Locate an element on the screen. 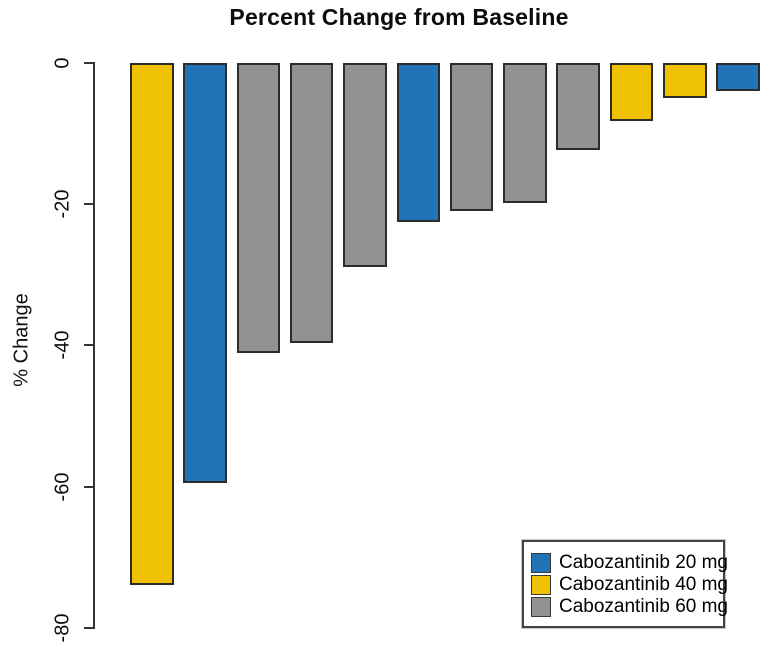 The image size is (768, 654). legend-item: Cabozantinib 60 mg is located at coordinates (629, 607).